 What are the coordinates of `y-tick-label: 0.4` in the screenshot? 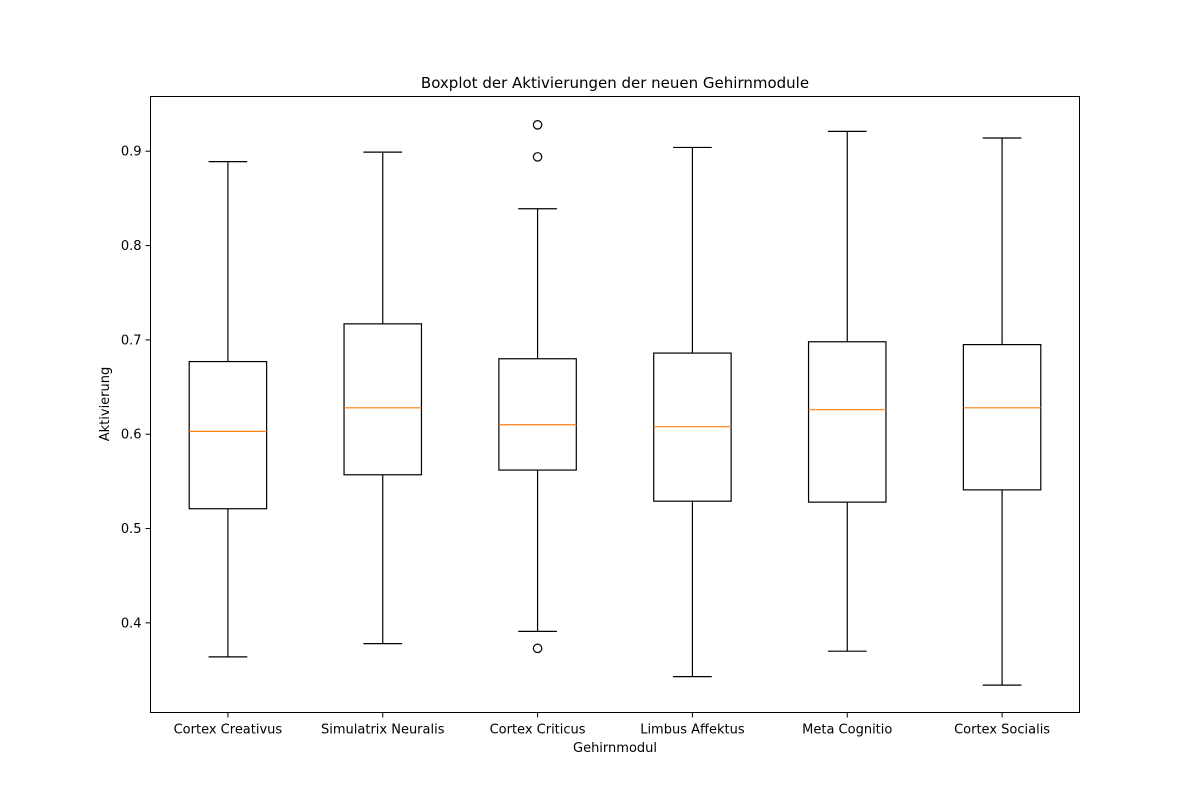 It's located at (131, 623).